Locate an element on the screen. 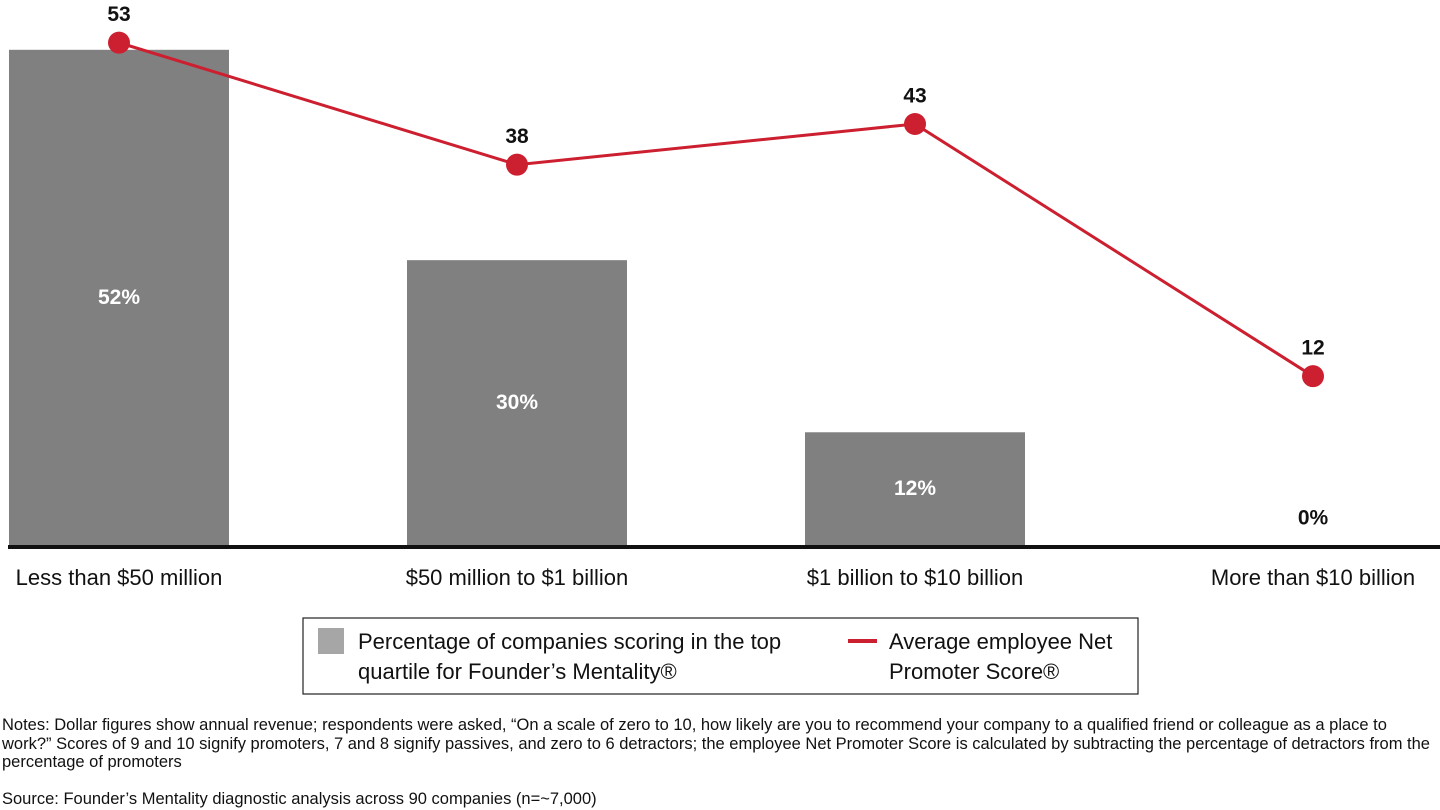 The image size is (1440, 810). data-label: 53 is located at coordinates (118, 14).